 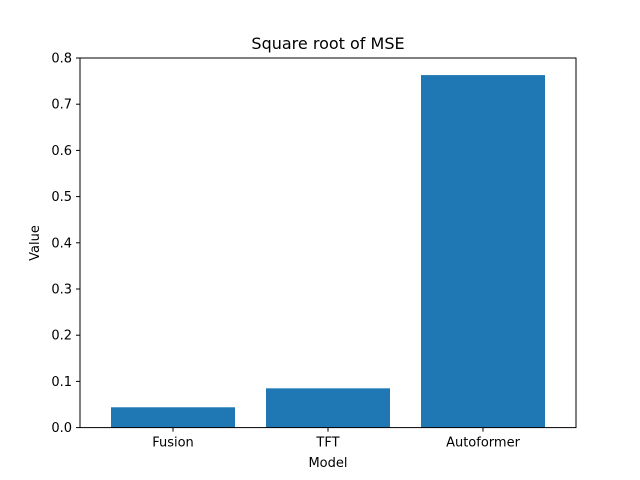 What do you see at coordinates (61, 59) in the screenshot?
I see `y-tick-label: 0.8` at bounding box center [61, 59].